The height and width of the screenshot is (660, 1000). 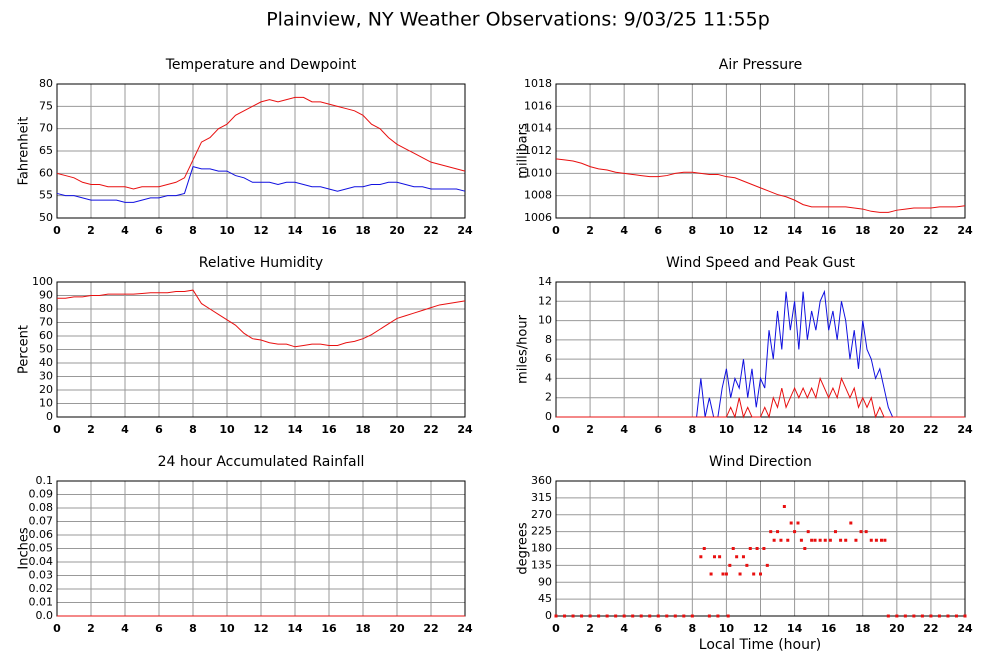 I want to click on x-tick-label: 6, so click(x=159, y=230).